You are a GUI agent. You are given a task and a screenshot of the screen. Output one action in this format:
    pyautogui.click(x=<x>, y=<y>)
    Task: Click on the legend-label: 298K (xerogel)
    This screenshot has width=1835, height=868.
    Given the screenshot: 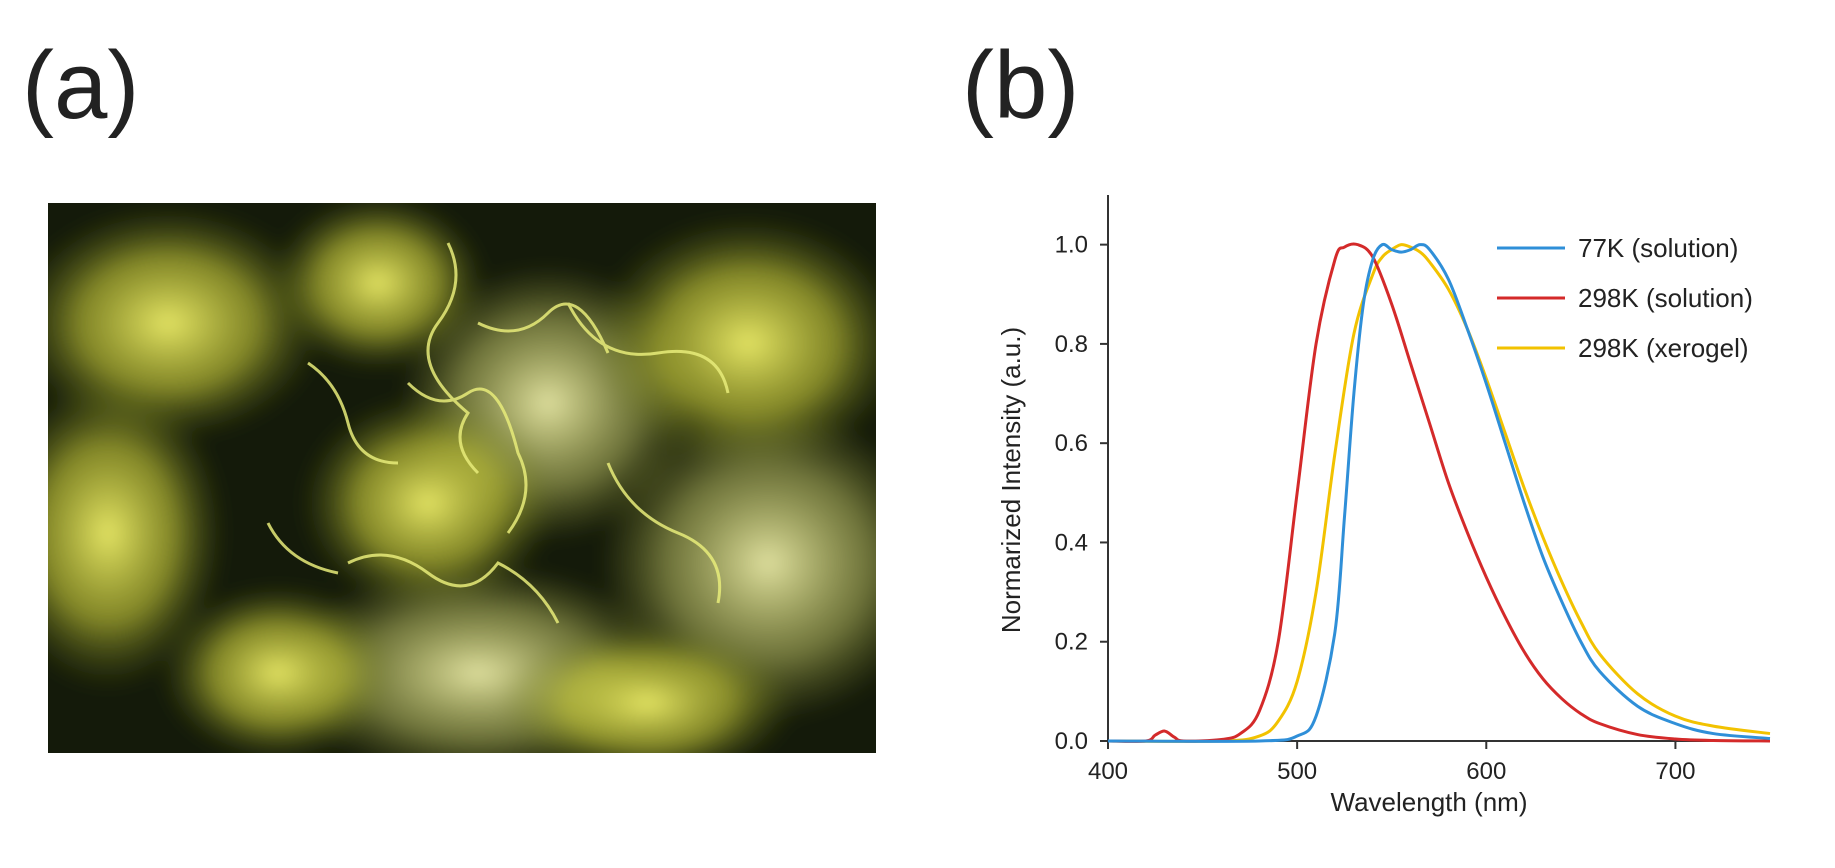 What is the action you would take?
    pyautogui.click(x=1663, y=348)
    